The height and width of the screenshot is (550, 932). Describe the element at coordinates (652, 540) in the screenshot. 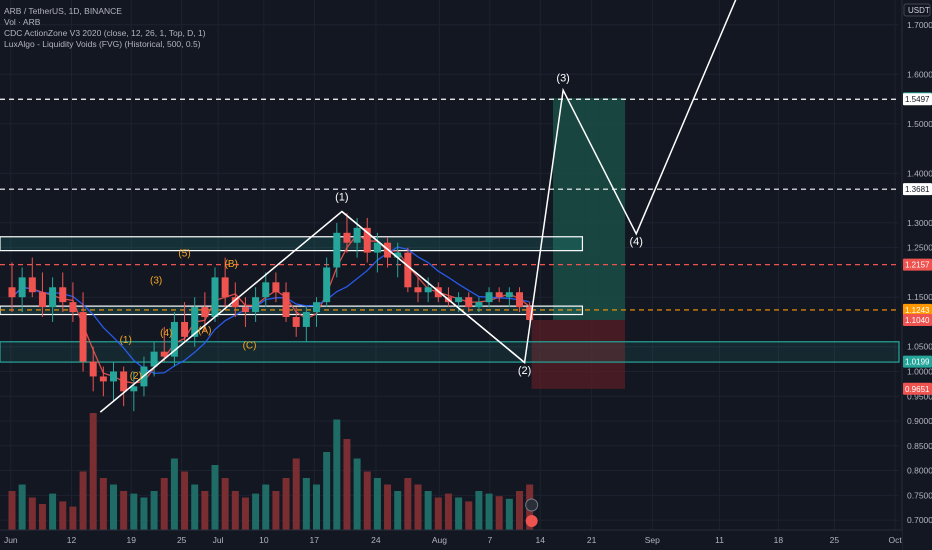

I see `time-tick-label: Sep` at that location.